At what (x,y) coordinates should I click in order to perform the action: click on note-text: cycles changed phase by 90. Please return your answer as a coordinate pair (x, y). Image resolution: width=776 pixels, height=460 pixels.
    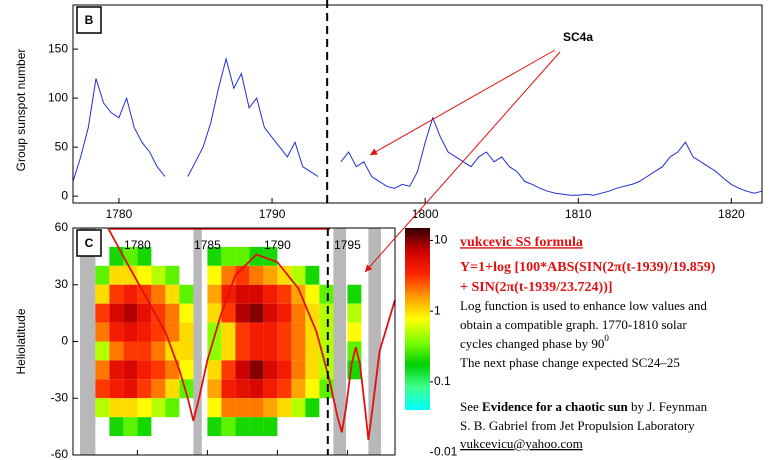
    Looking at the image, I should click on (532, 343).